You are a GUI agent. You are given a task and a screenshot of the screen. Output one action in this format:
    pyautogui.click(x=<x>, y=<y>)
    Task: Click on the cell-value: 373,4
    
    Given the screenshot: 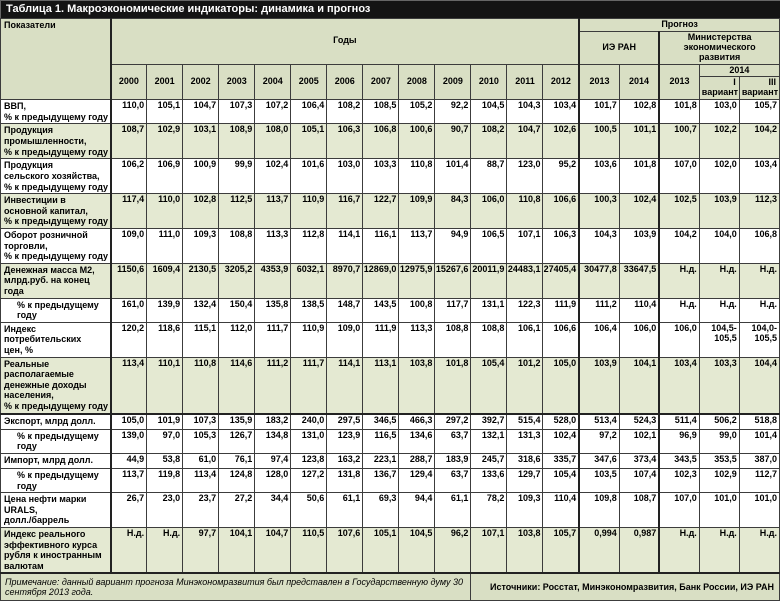 What is the action you would take?
    pyautogui.click(x=639, y=460)
    